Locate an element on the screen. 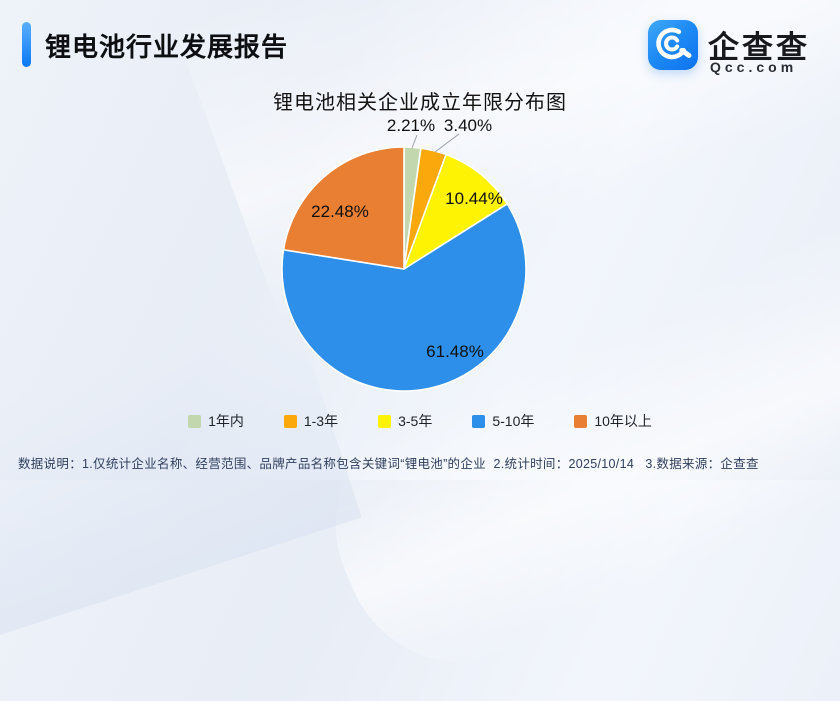 The image size is (840, 701). leader-line-1year is located at coordinates (414, 141).